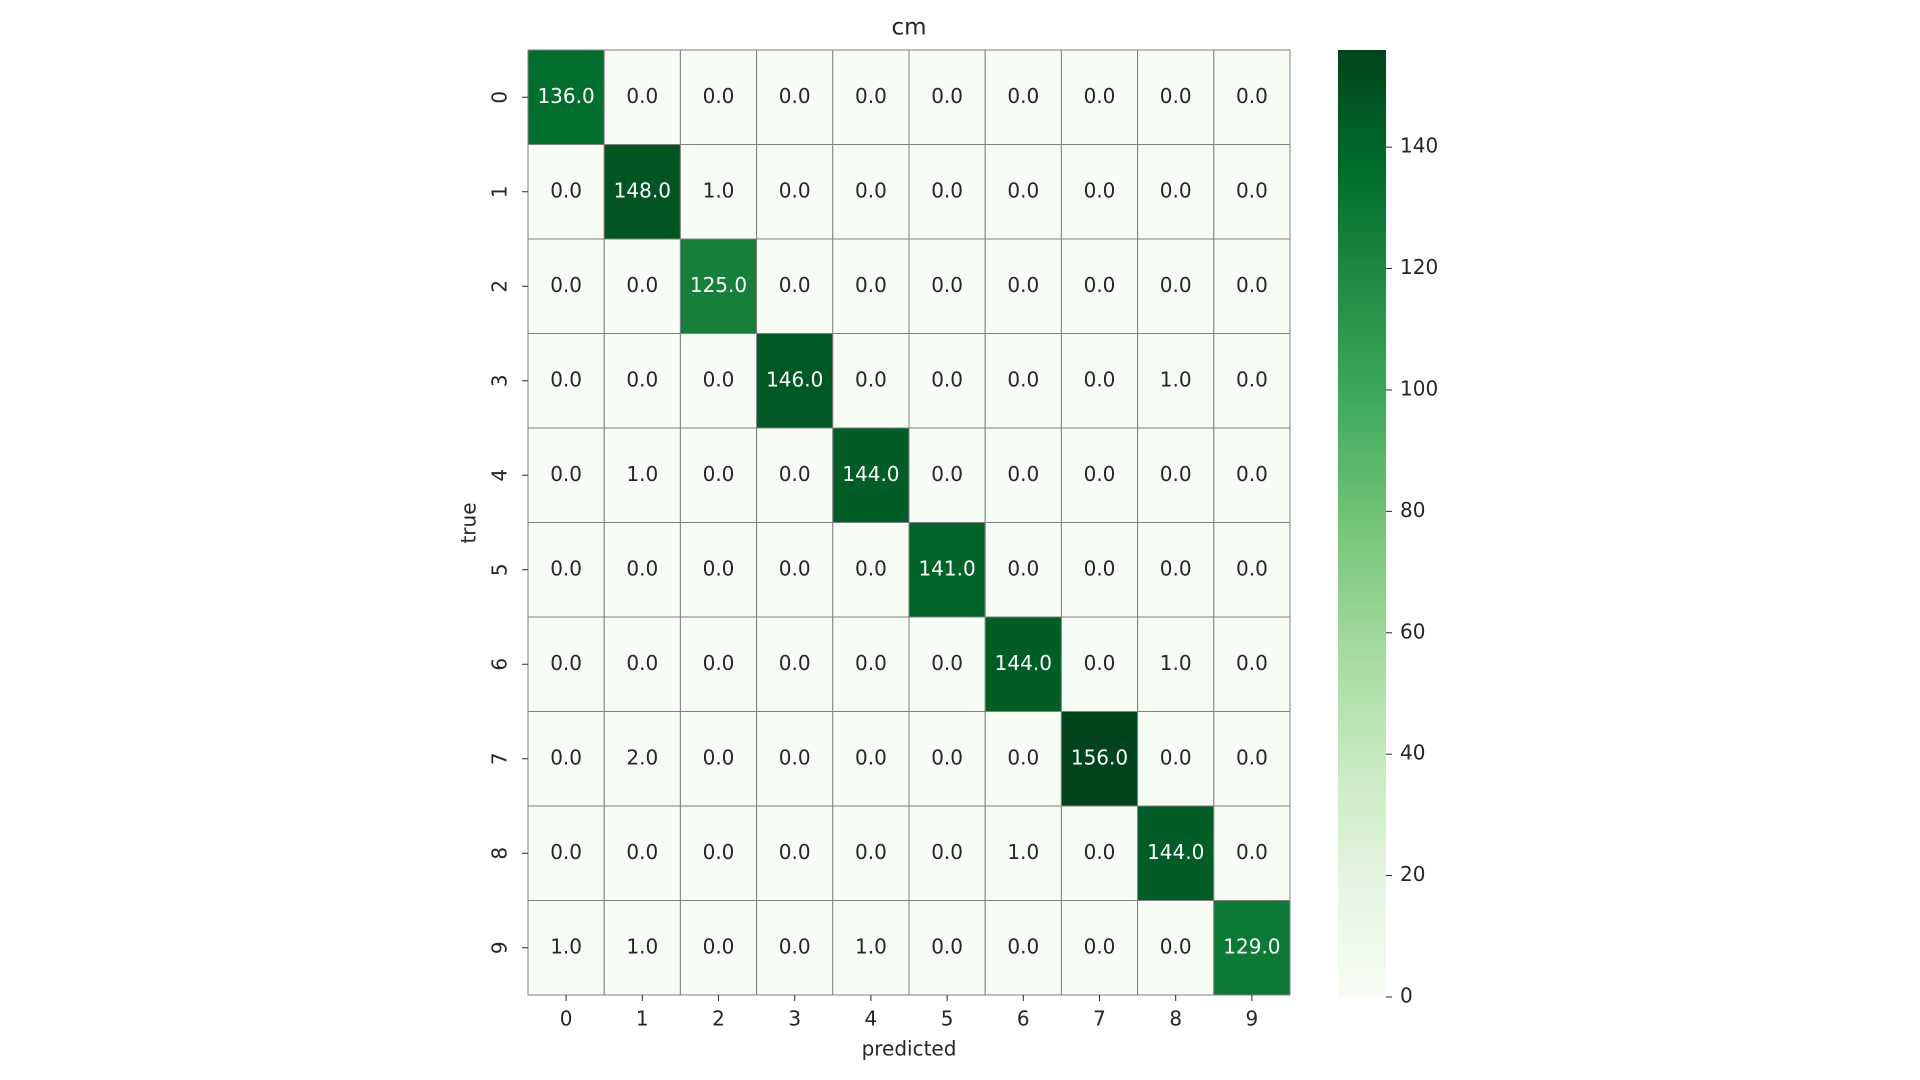 This screenshot has width=1920, height=1080. I want to click on y-tick-label: 3, so click(500, 380).